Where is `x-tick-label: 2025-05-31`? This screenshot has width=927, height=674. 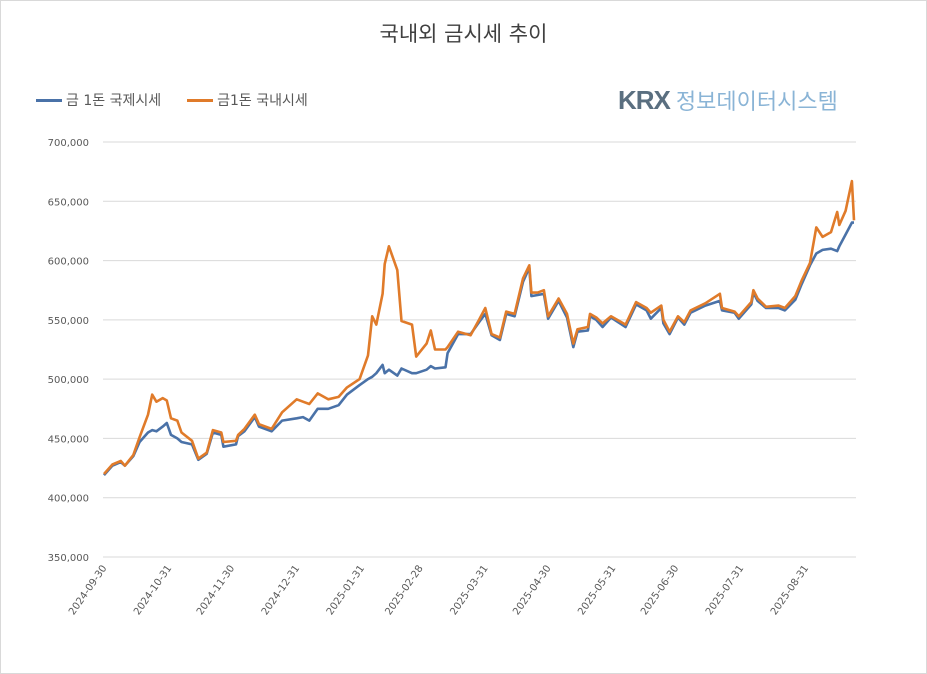
x-tick-label: 2025-05-31 is located at coordinates (597, 590).